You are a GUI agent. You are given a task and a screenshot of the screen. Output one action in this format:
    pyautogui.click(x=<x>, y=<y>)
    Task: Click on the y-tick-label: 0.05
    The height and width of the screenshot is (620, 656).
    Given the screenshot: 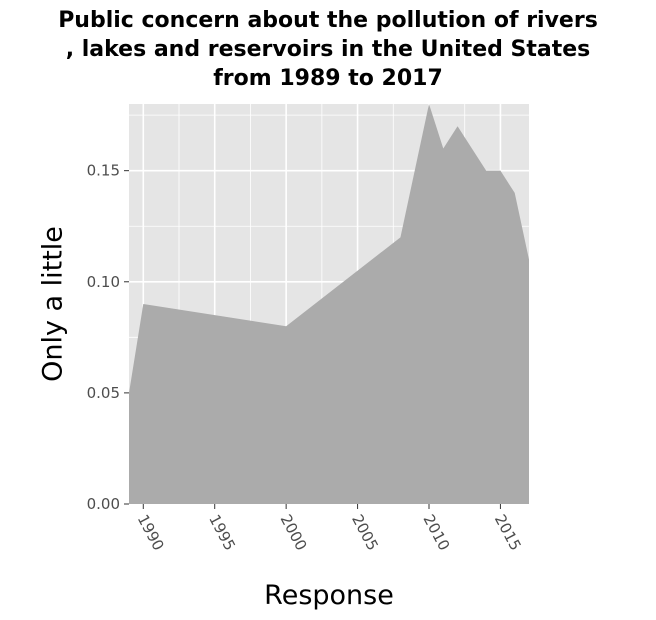 What is the action you would take?
    pyautogui.click(x=103, y=393)
    